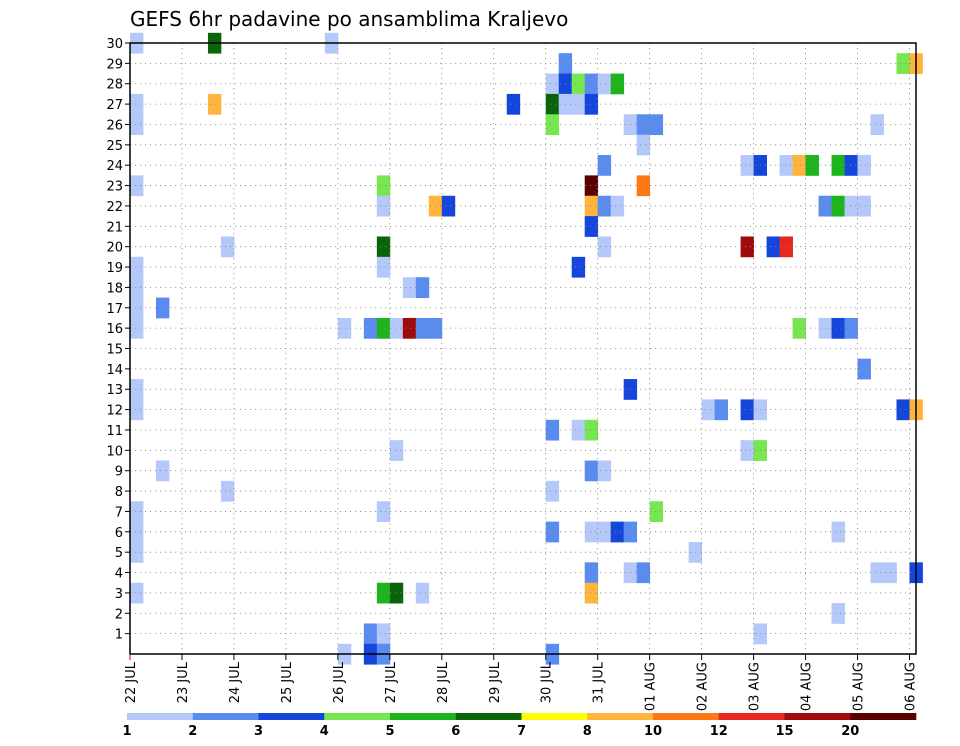 The image size is (960, 746). Describe the element at coordinates (521, 731) in the screenshot. I see `legend-label: 7` at that location.